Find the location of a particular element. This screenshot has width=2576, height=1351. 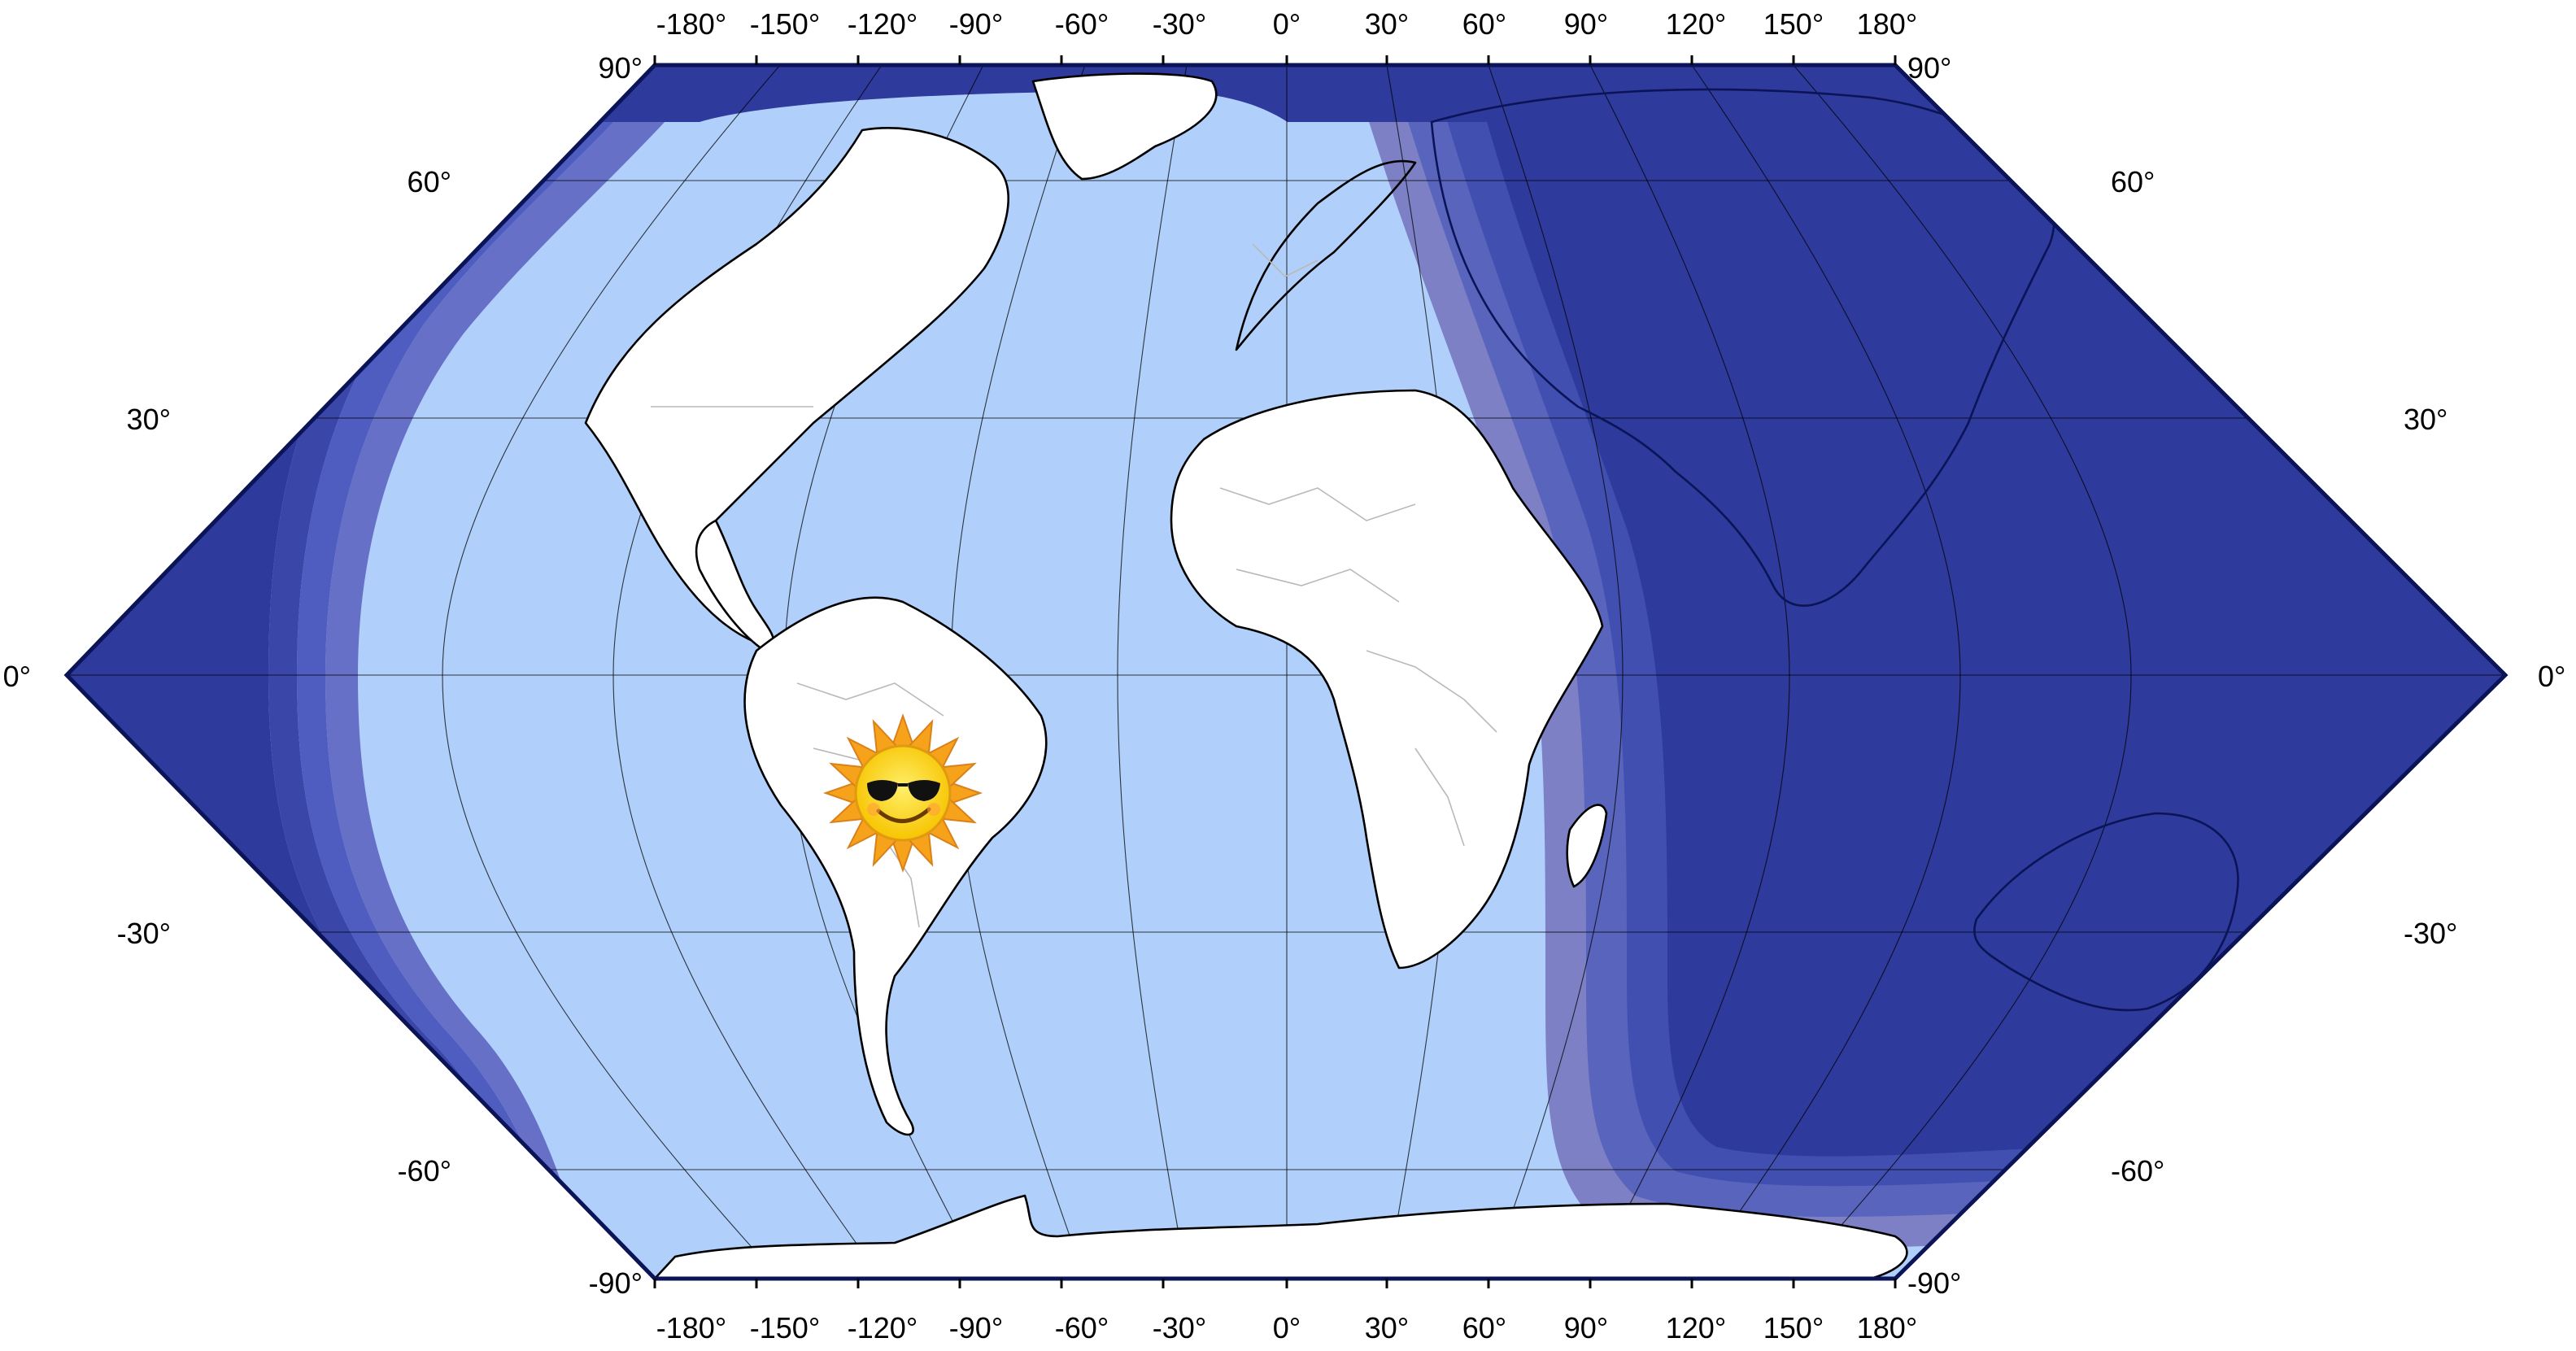

right-label-90: 90° is located at coordinates (1929, 68).